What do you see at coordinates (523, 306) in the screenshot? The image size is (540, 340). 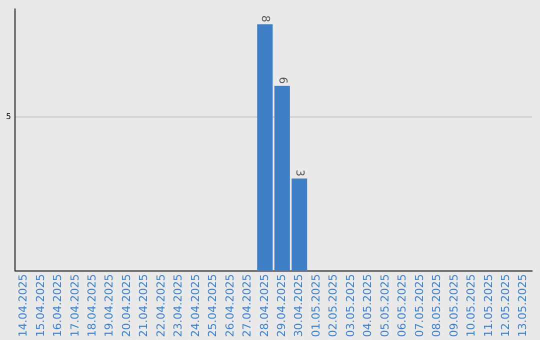 I see `x-tick-label: 13.05.2025` at bounding box center [523, 306].